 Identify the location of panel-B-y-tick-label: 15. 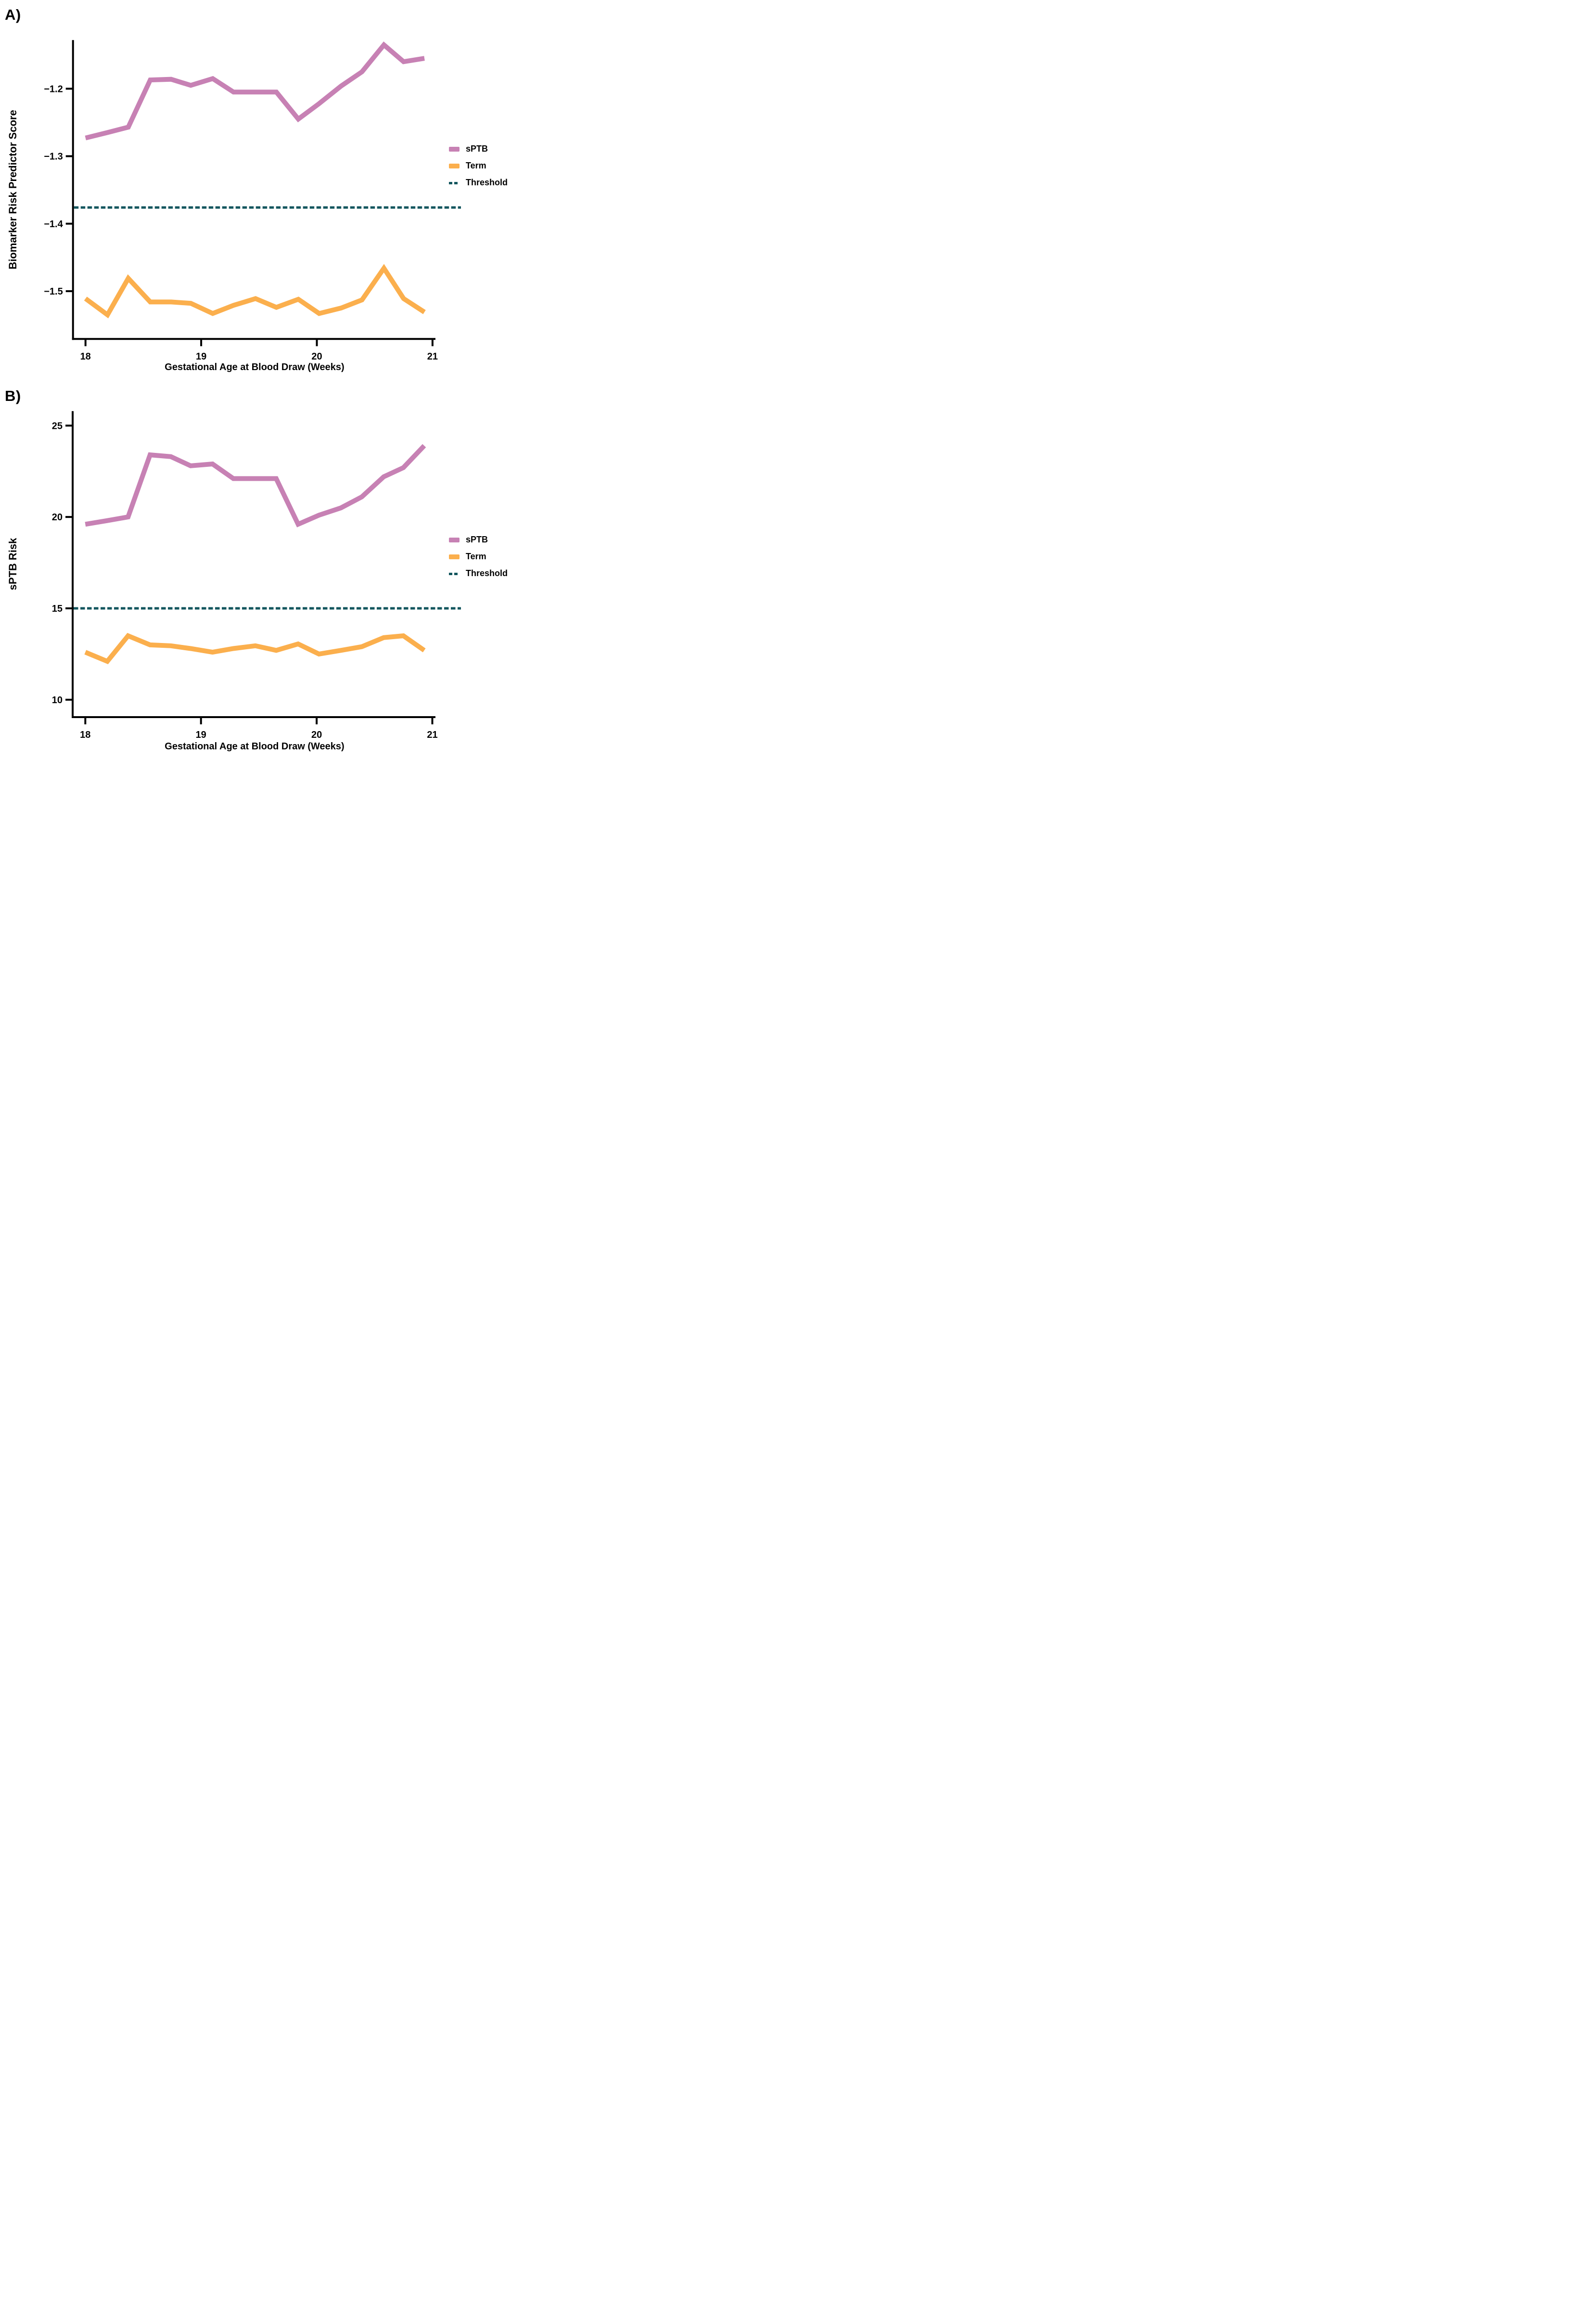
(57, 609).